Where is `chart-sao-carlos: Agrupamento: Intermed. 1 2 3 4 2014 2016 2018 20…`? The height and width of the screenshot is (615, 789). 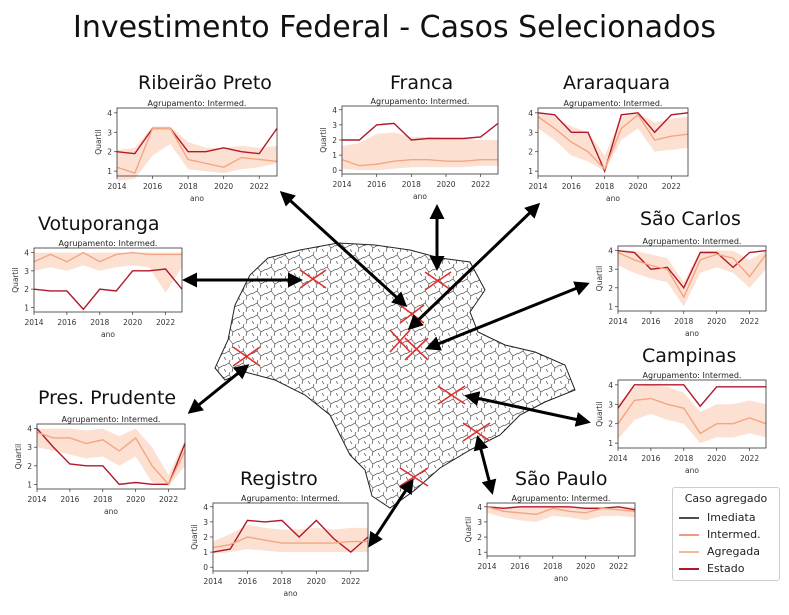 chart-sao-carlos: Agrupamento: Intermed. 1 2 3 4 2014 2016 2018 20… is located at coordinates (681, 287).